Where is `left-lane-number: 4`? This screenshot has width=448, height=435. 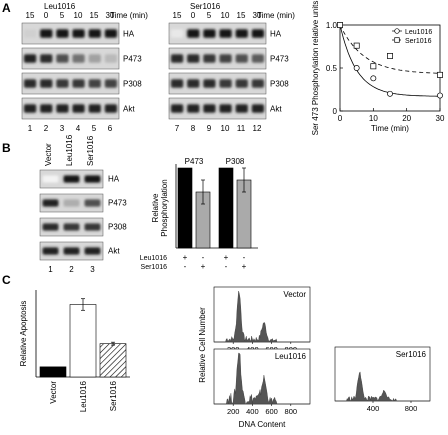 left-lane-number: 4 is located at coordinates (78, 128).